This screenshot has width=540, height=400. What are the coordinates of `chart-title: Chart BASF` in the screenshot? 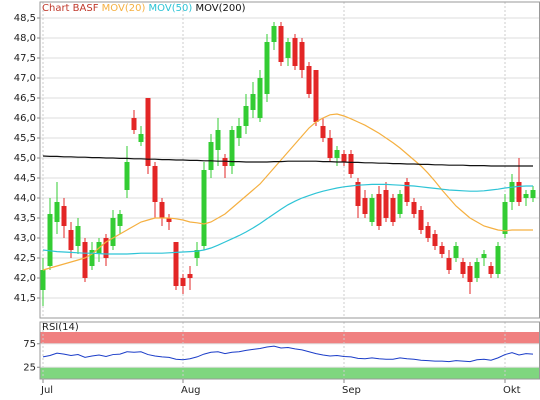 It's located at (70, 8).